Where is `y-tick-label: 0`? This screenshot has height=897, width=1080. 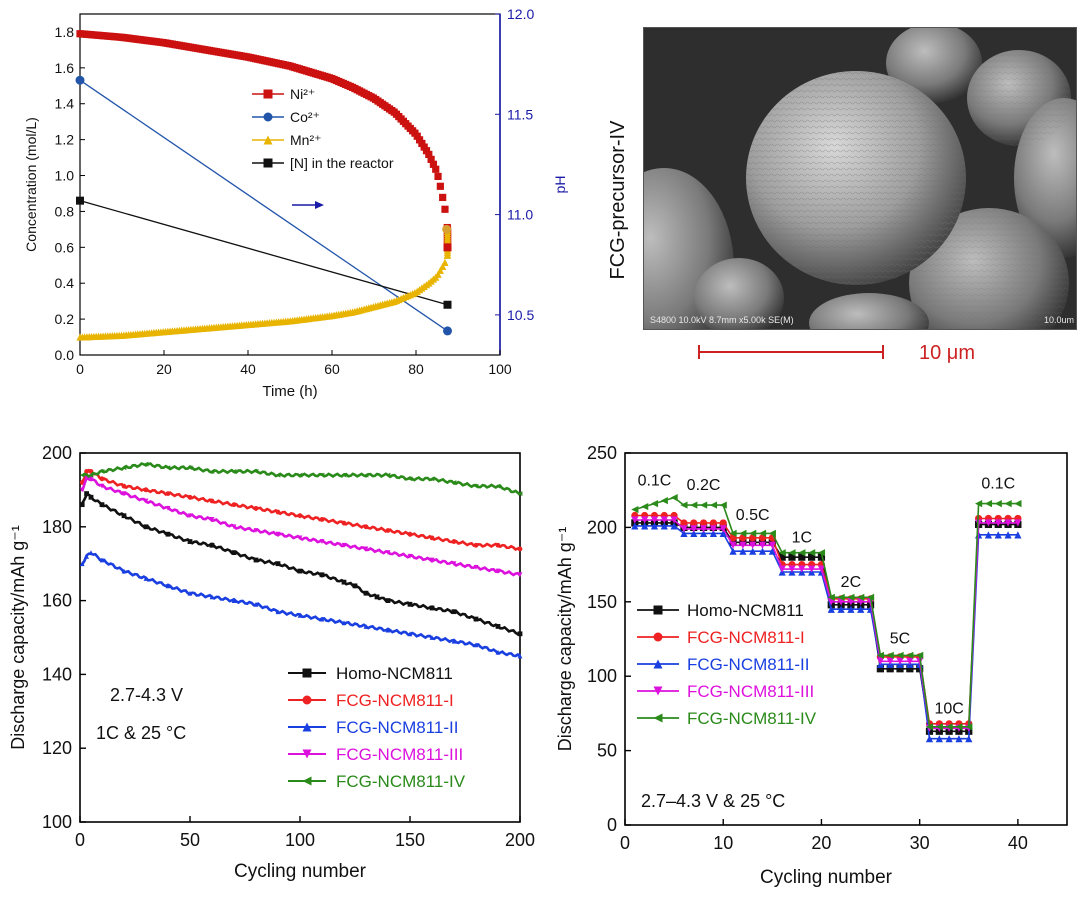
y-tick-label: 0 is located at coordinates (612, 825).